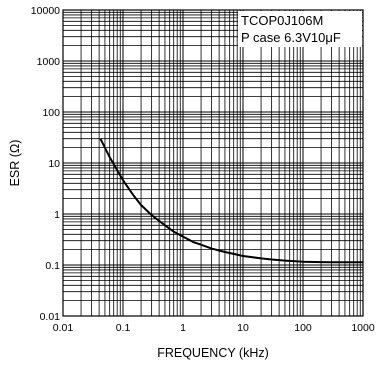  I want to click on y-axis-ticks: 0.01 0.1 1 10 100 1000 10000, so click(45, 164).